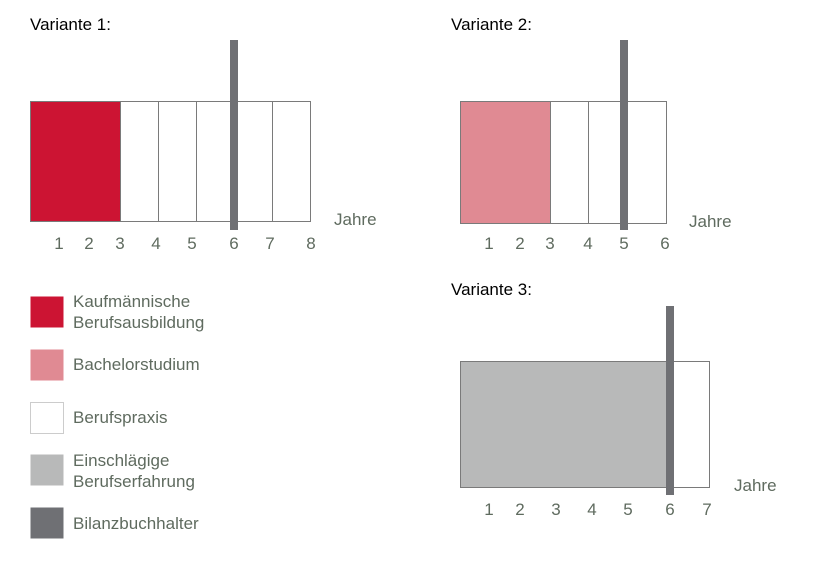 This screenshot has width=818, height=561. I want to click on variant-3-bar, so click(585, 400).